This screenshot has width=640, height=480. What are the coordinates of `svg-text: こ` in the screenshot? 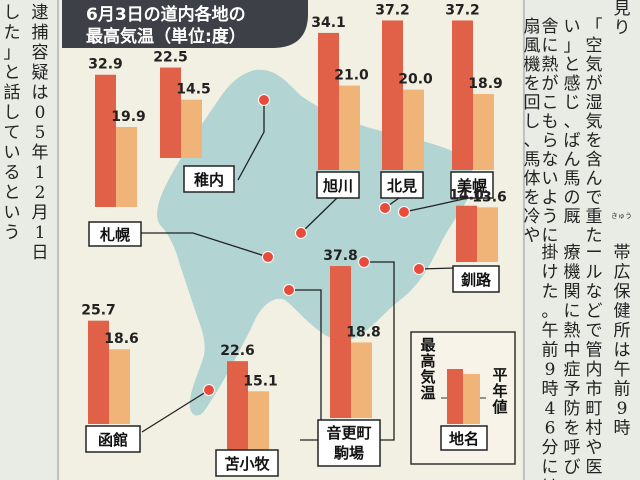 It's located at (550, 103).